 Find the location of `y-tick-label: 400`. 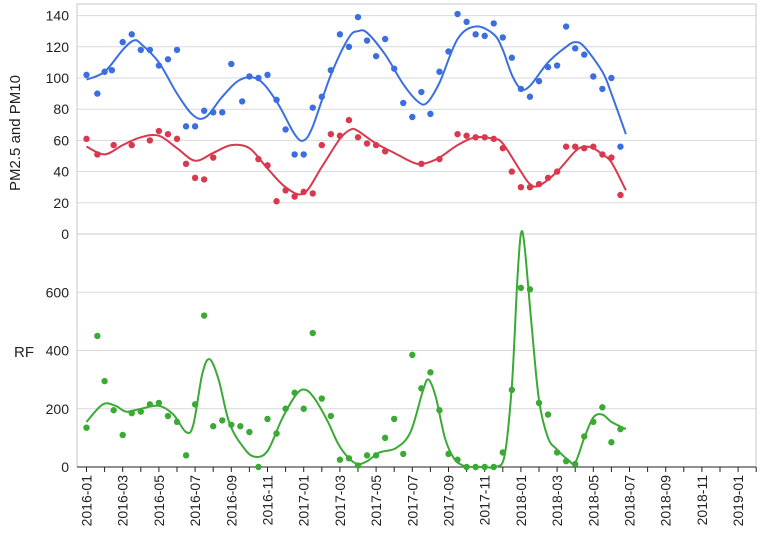

y-tick-label: 400 is located at coordinates (58, 351).